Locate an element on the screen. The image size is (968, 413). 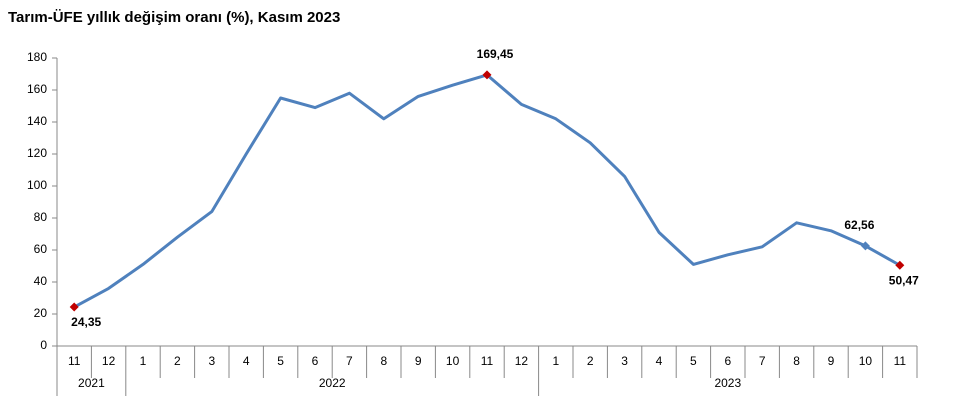
year-label: 2021 is located at coordinates (91, 383).